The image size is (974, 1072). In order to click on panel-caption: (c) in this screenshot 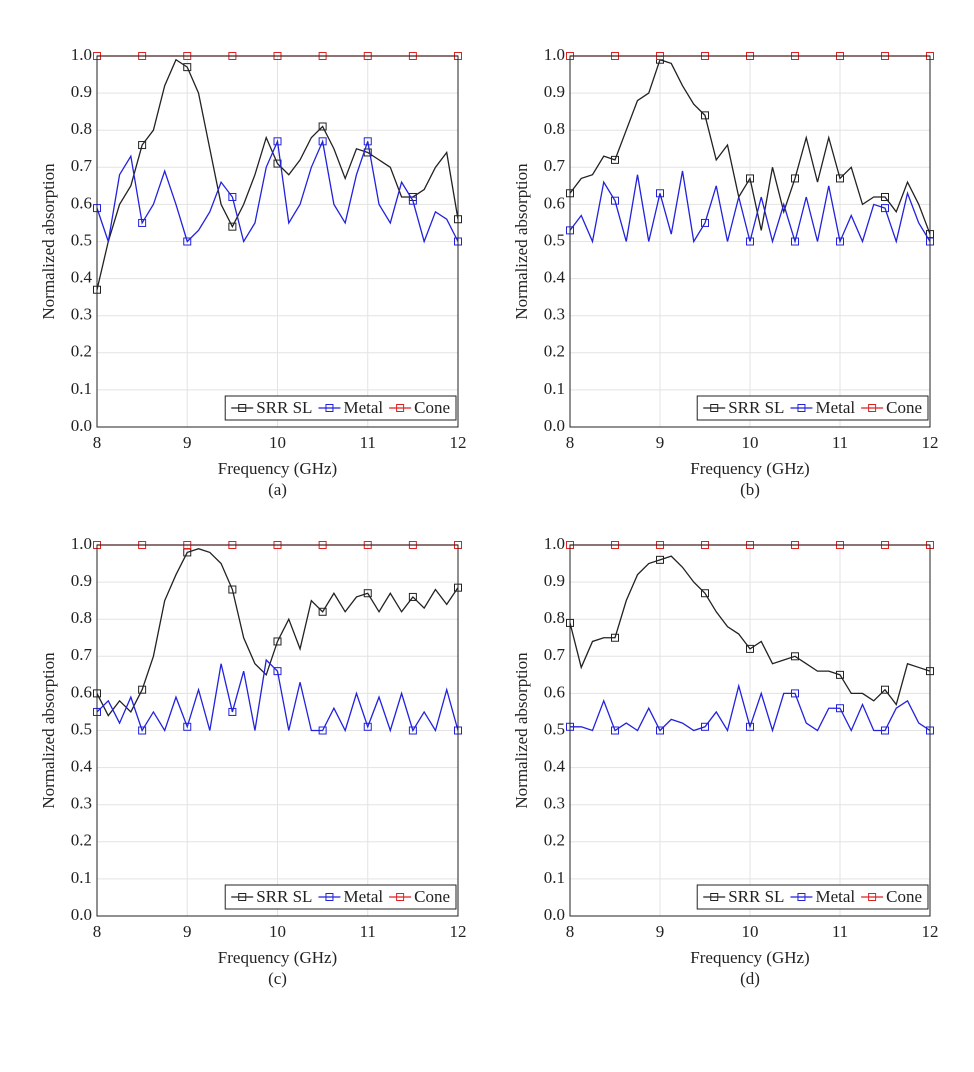, I will do `click(277, 978)`.